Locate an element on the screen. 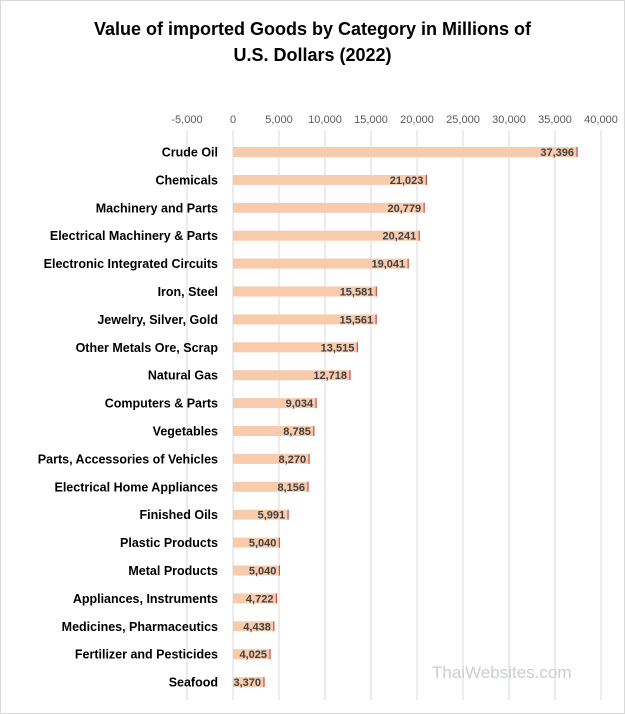 Image resolution: width=625 pixels, height=714 pixels. category-label: Electrical Machinery & Parts is located at coordinates (134, 236).